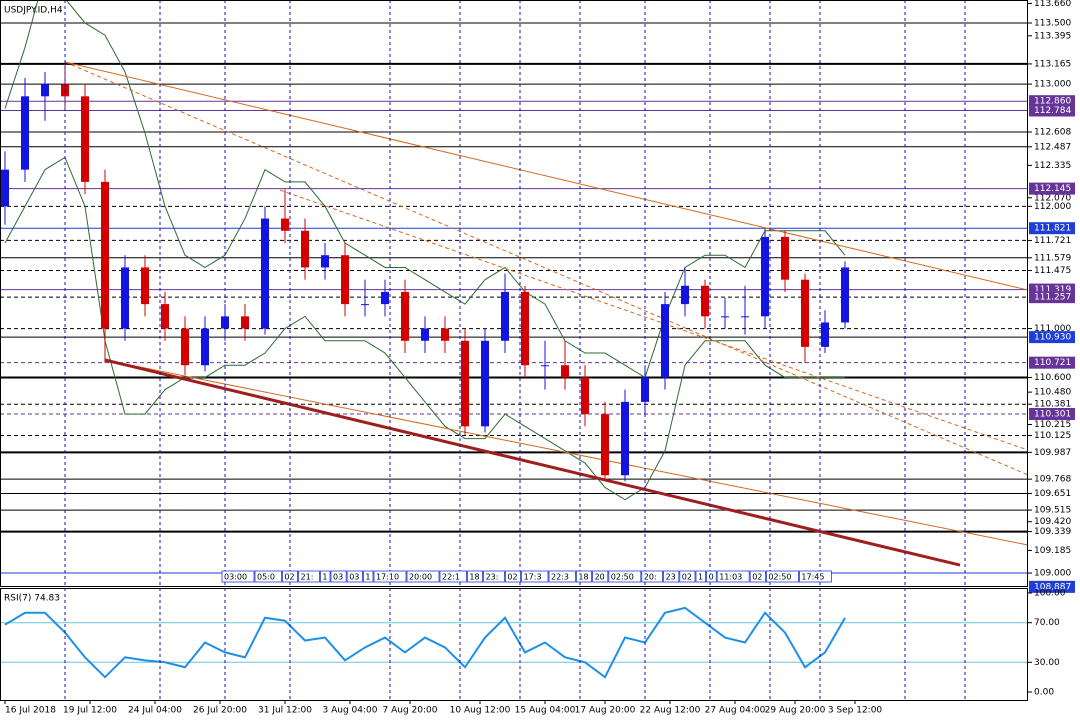 The height and width of the screenshot is (720, 1080). I want to click on x-tick-label: 27 Aug 04:00, so click(735, 711).